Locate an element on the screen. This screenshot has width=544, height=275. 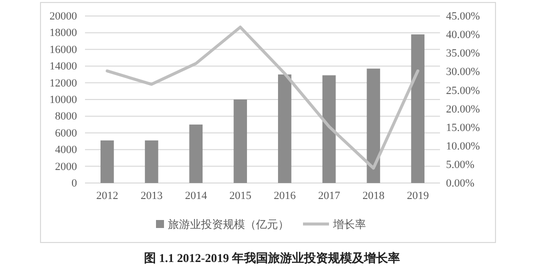
x-tick-label: 2015 is located at coordinates (240, 196).